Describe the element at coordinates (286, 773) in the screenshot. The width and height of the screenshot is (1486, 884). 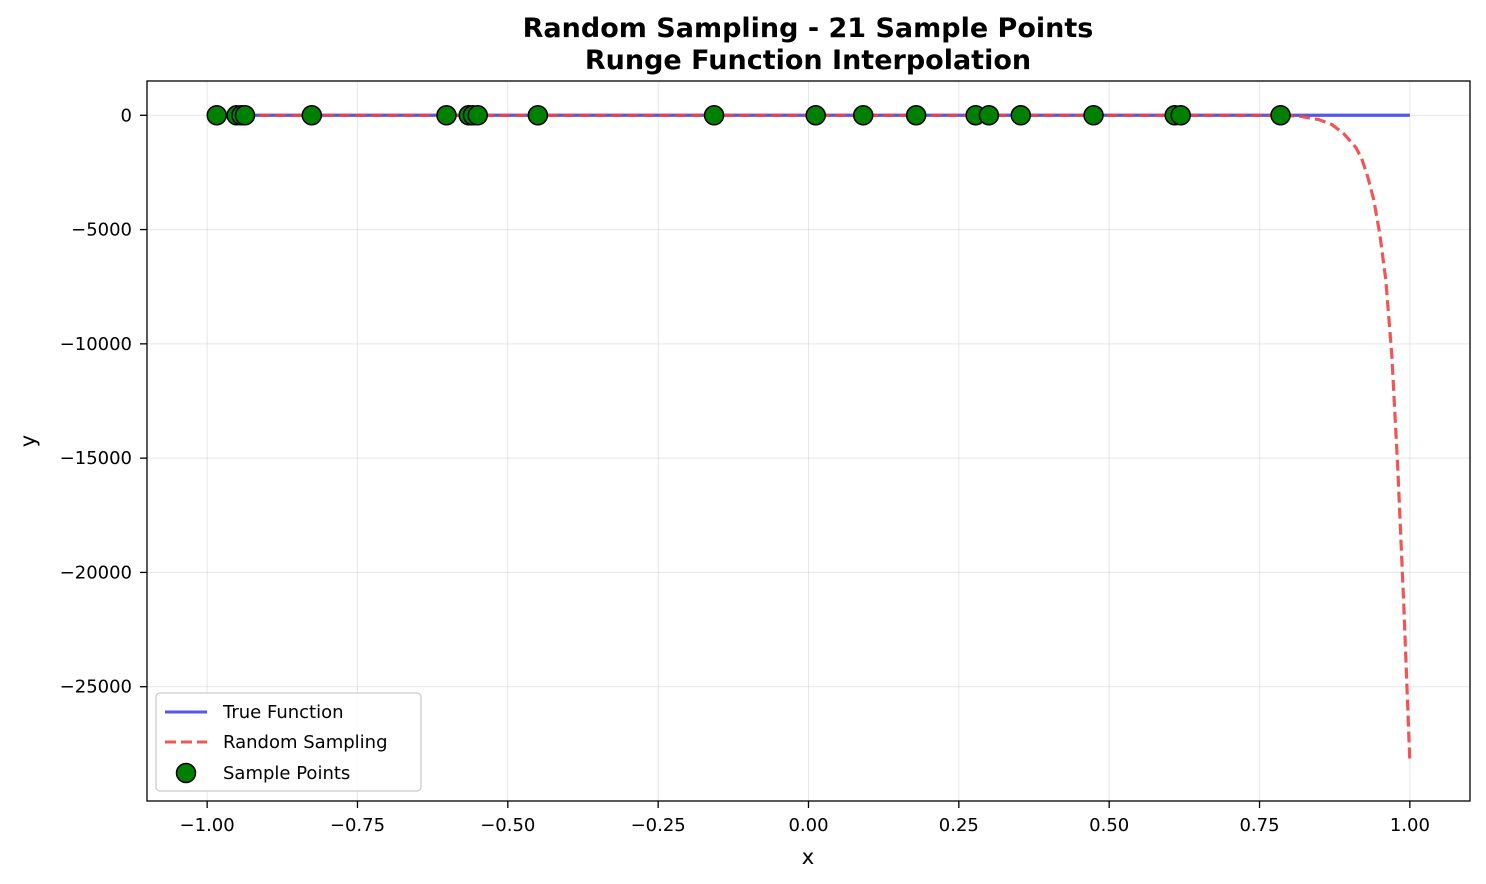
I see `legend-sample-points-label: Sample Points` at that location.